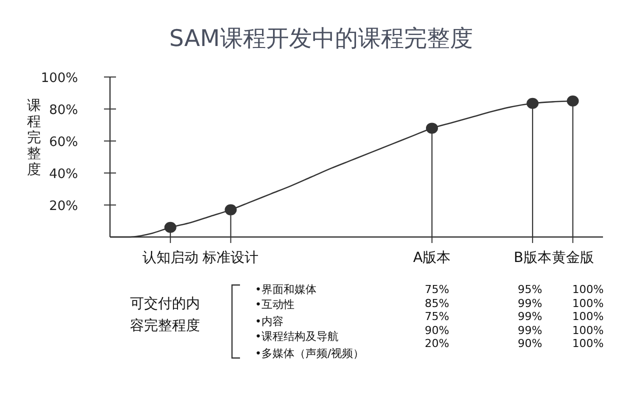 The height and width of the screenshot is (409, 642). I want to click on text: 可交付的内容完整程度, so click(165, 315).